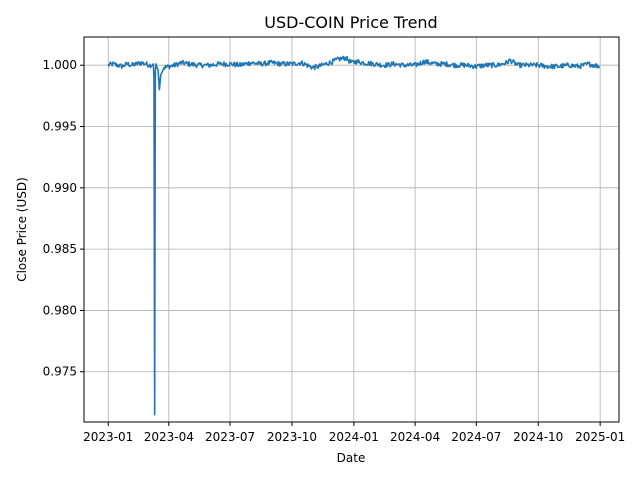 The width and height of the screenshot is (640, 480). What do you see at coordinates (60, 65) in the screenshot?
I see `y-tick-label: 1.000` at bounding box center [60, 65].